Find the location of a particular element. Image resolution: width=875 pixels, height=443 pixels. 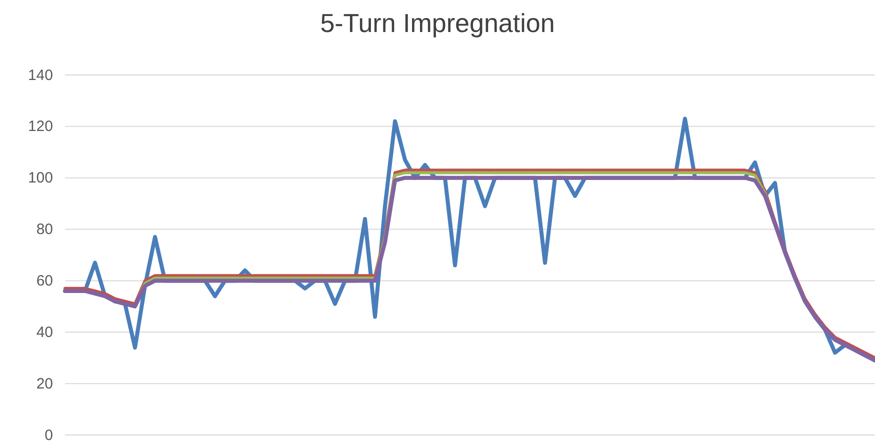

y-tick-label: 20 is located at coordinates (44, 383).